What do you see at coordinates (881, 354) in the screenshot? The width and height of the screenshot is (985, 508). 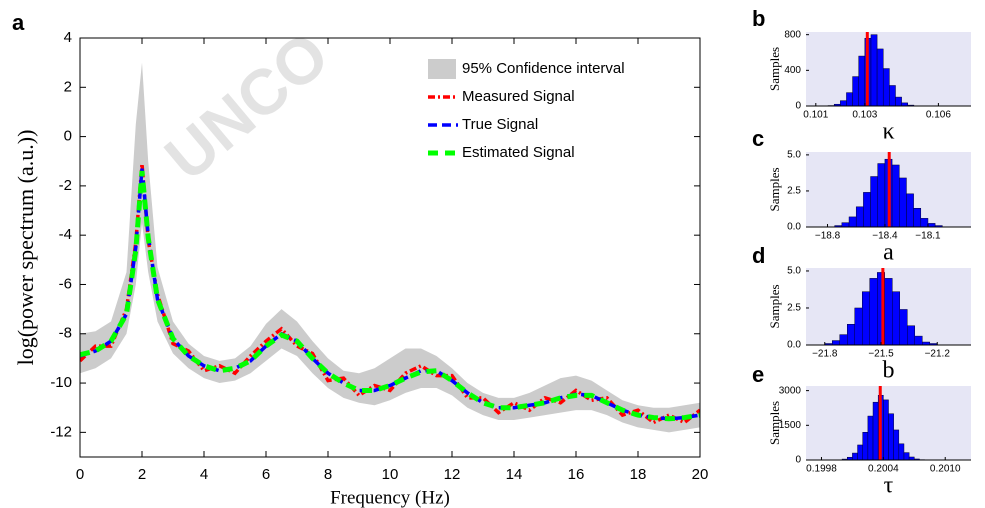 I see `x-tick-label: −21.5` at bounding box center [881, 354].